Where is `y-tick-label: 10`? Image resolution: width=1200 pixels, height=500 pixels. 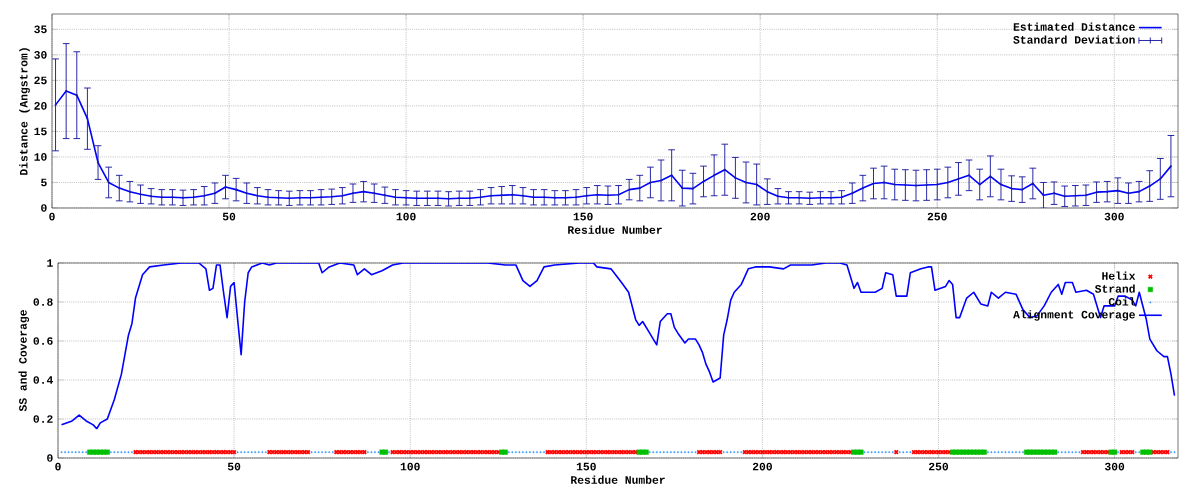 y-tick-label: 10 is located at coordinates (40, 157).